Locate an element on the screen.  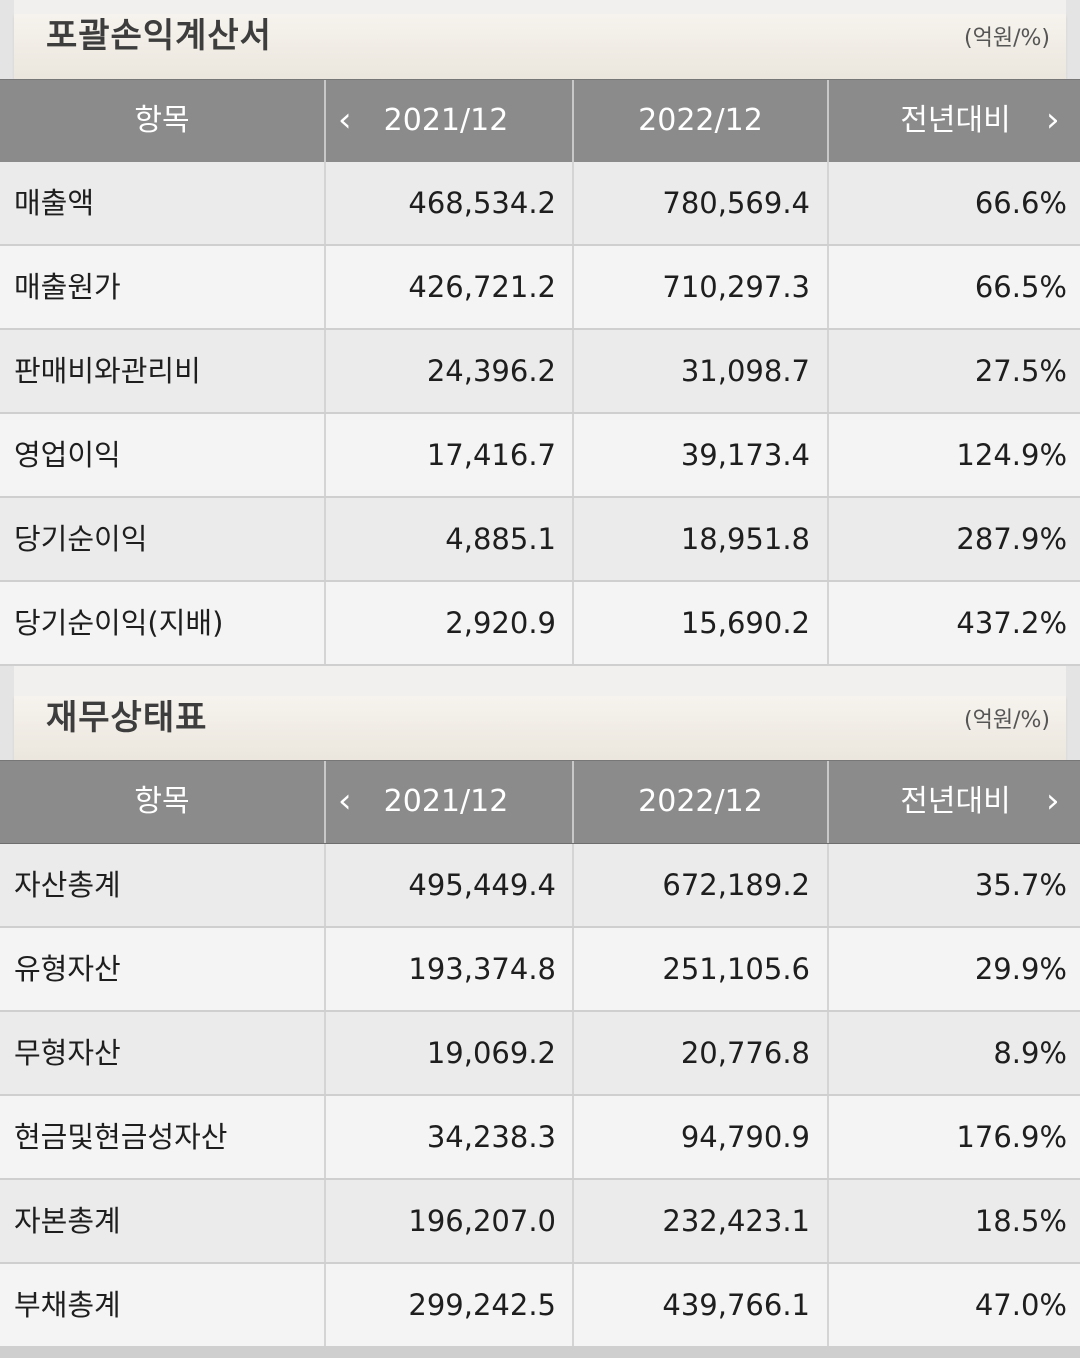
table-row: 매출액 468,534.2 780,569.4 66.6% is located at coordinates (540, 204).